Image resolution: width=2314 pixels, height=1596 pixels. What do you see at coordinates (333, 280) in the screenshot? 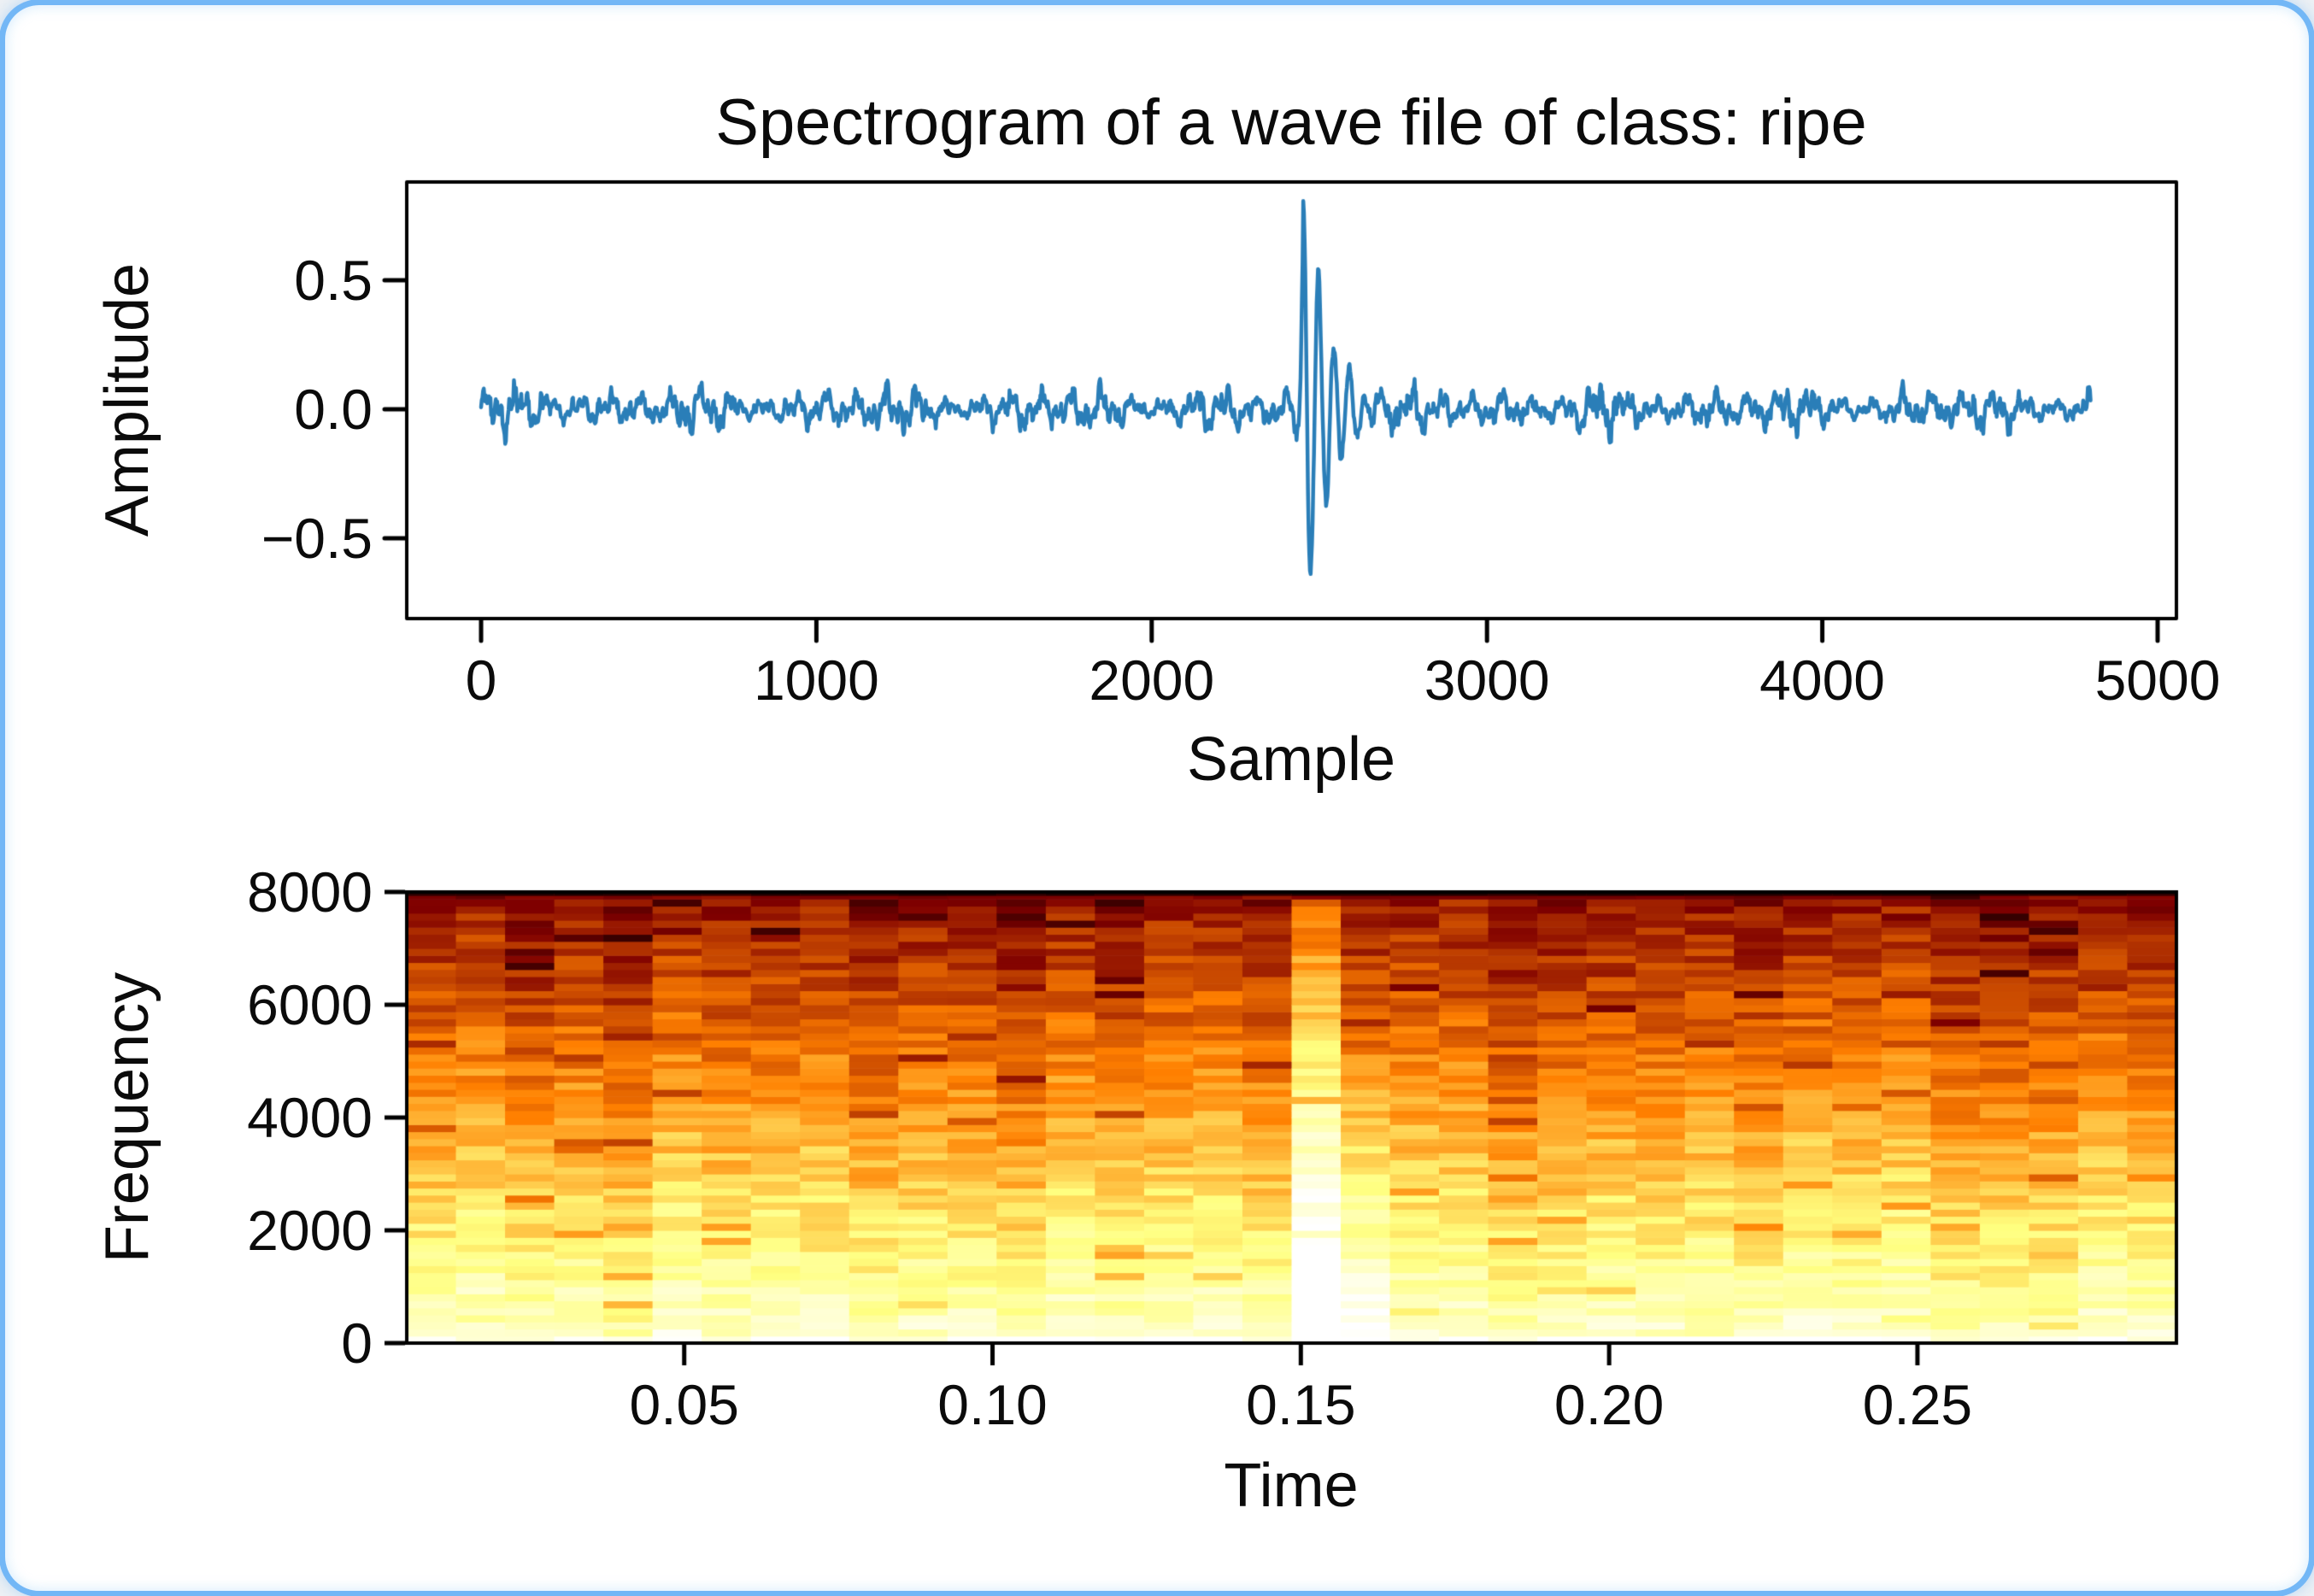
I see `waveform-ytick-0.5: 0.5` at bounding box center [333, 280].